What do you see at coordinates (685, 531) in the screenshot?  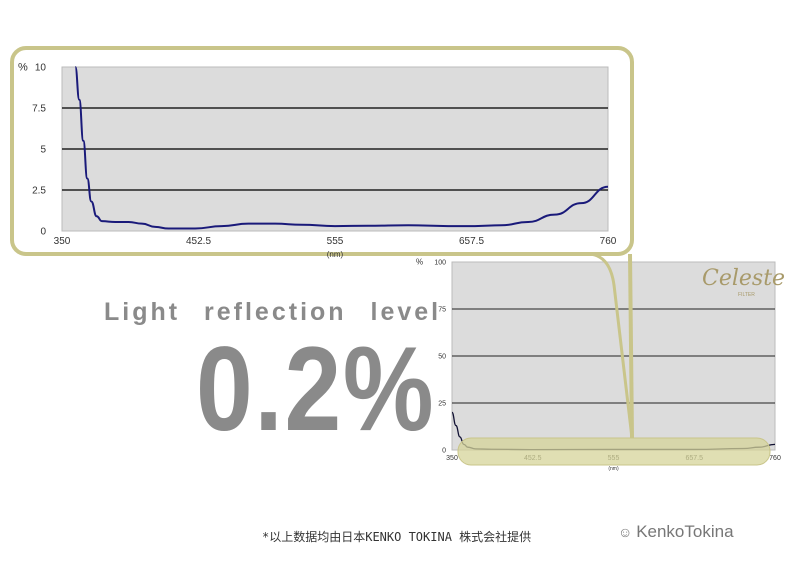 I see `brand-name: KenkoTokina` at bounding box center [685, 531].